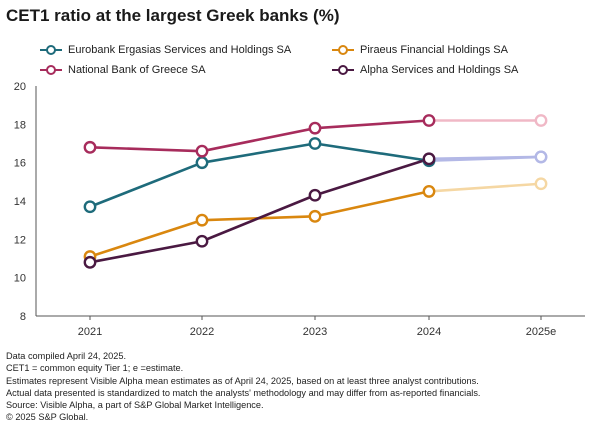 The width and height of the screenshot is (600, 439). What do you see at coordinates (20, 279) in the screenshot?
I see `y-tick-label: 10` at bounding box center [20, 279].